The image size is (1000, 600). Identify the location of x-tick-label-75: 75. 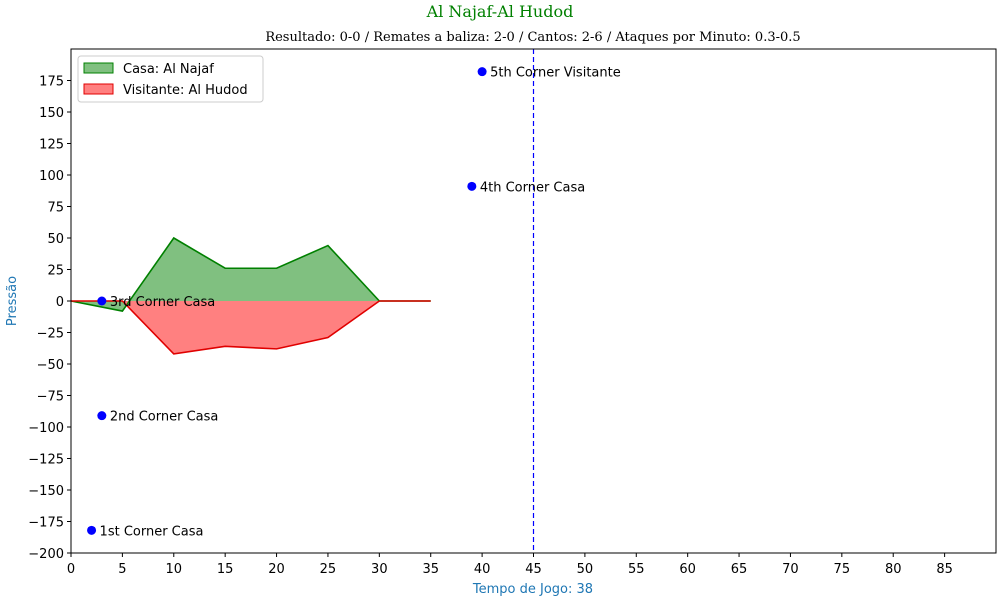
(842, 569).